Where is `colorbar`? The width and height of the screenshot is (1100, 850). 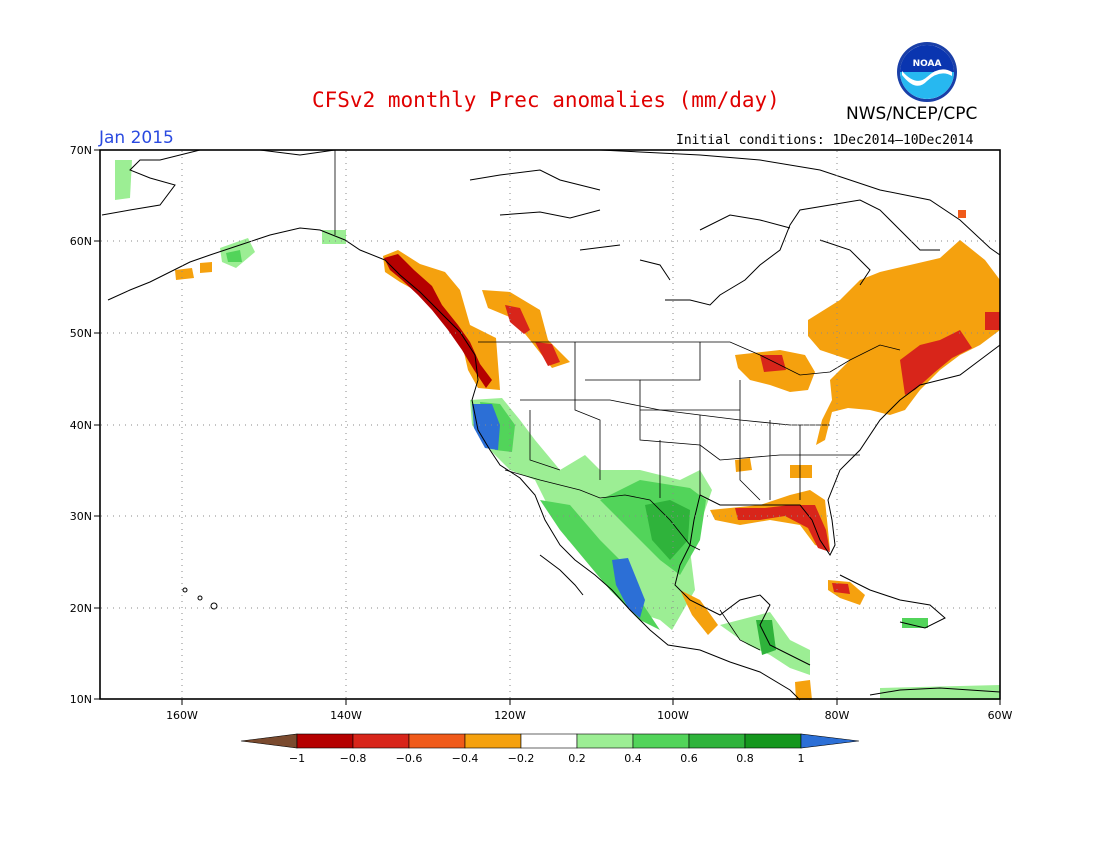 colorbar is located at coordinates (550, 741).